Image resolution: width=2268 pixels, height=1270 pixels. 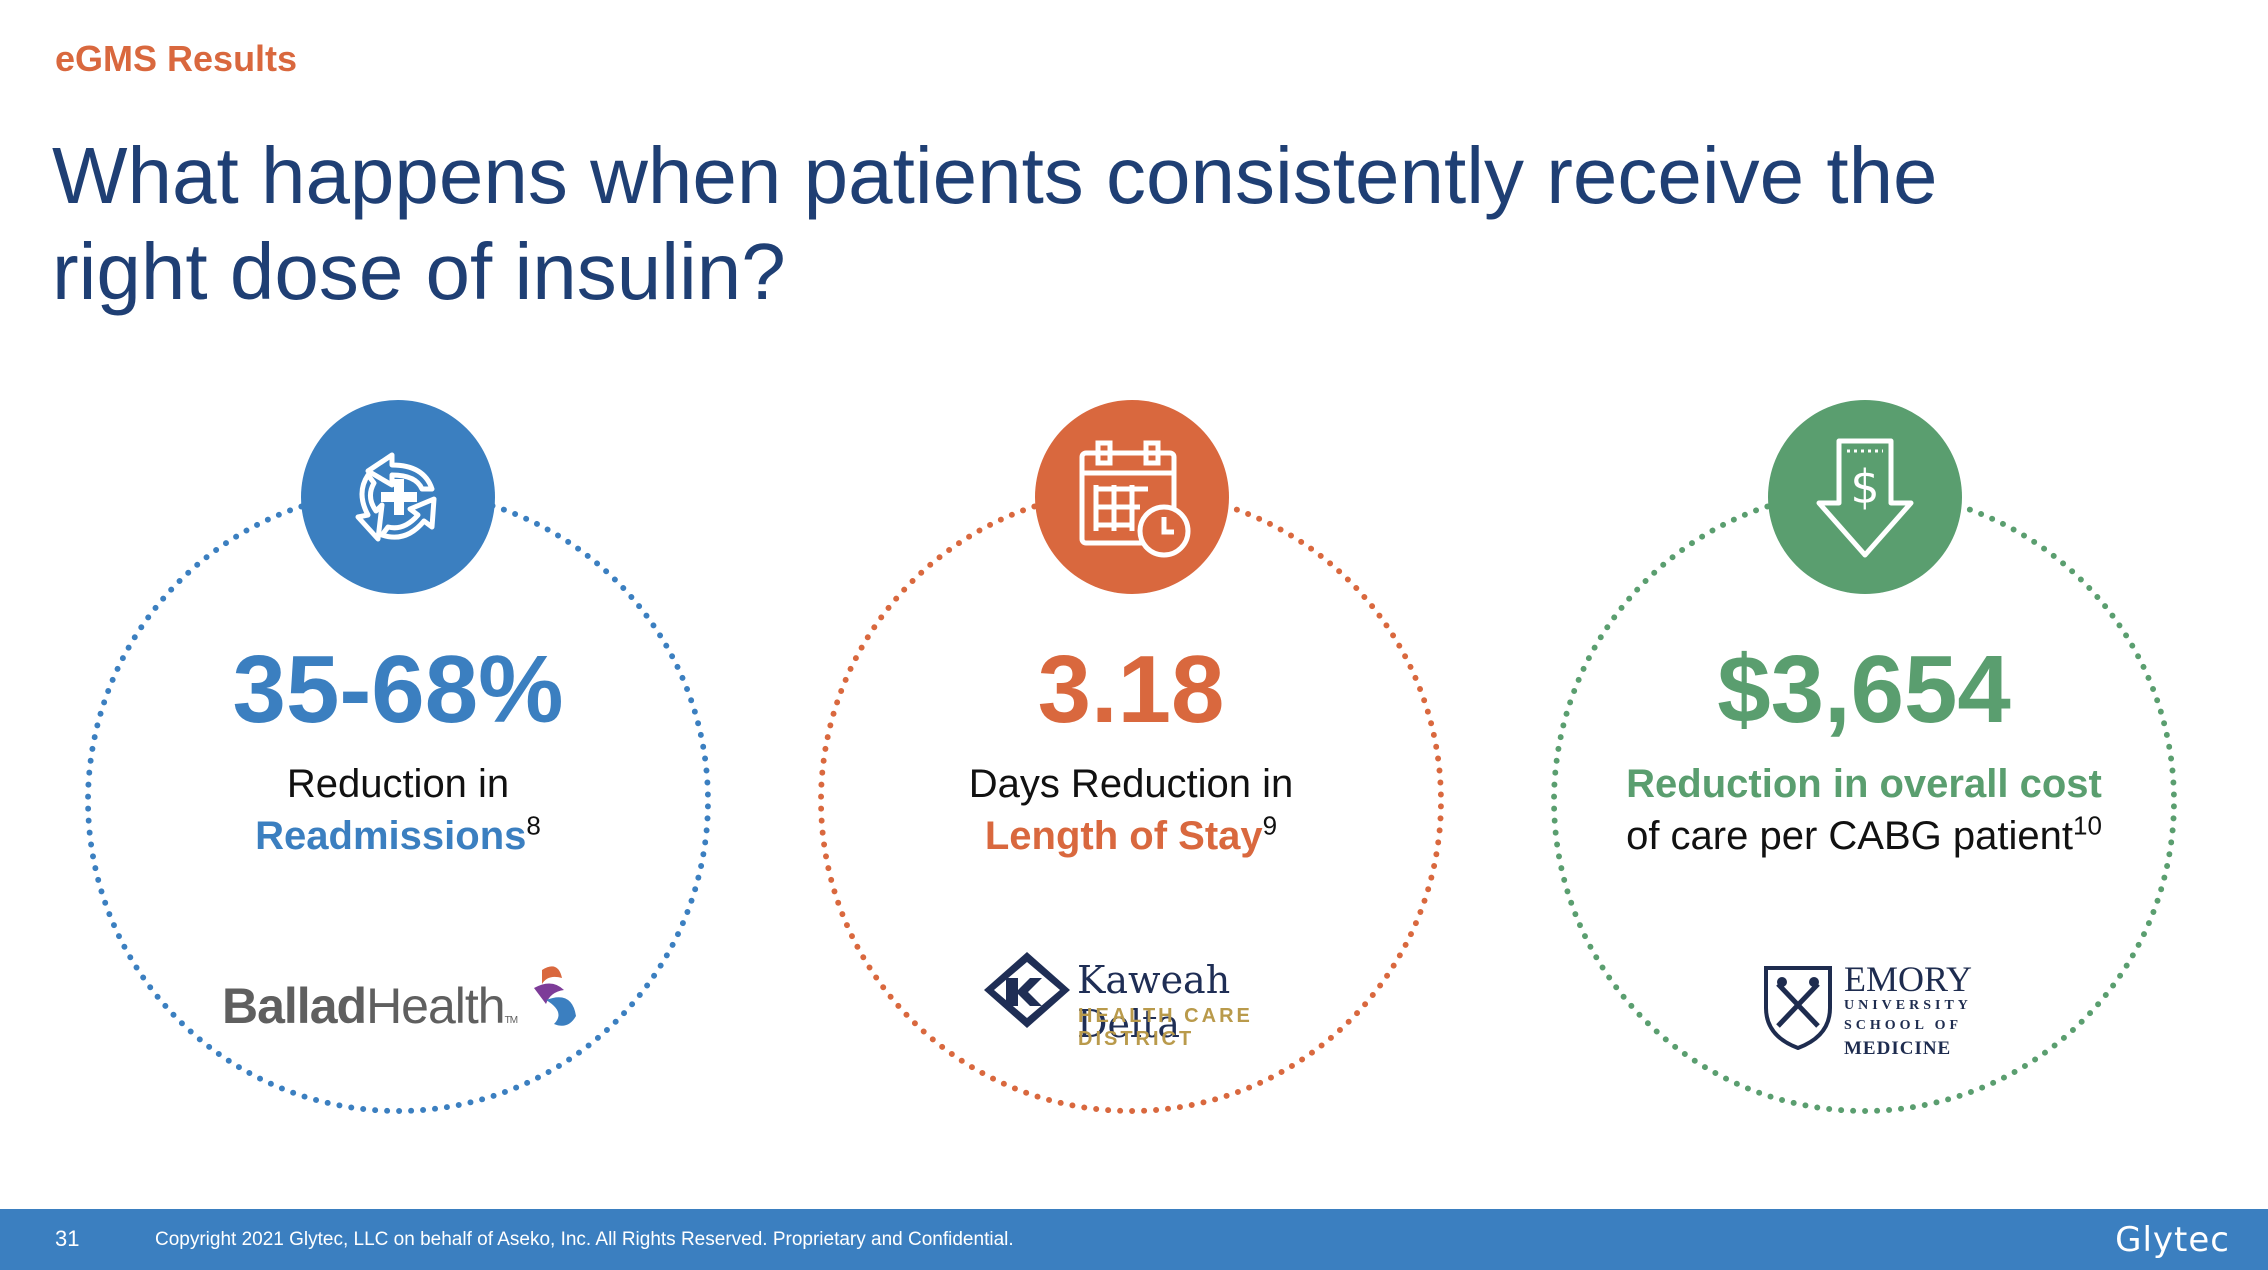 I want to click on emory-sub-school: SCHOOL OF, so click(x=1903, y=1025).